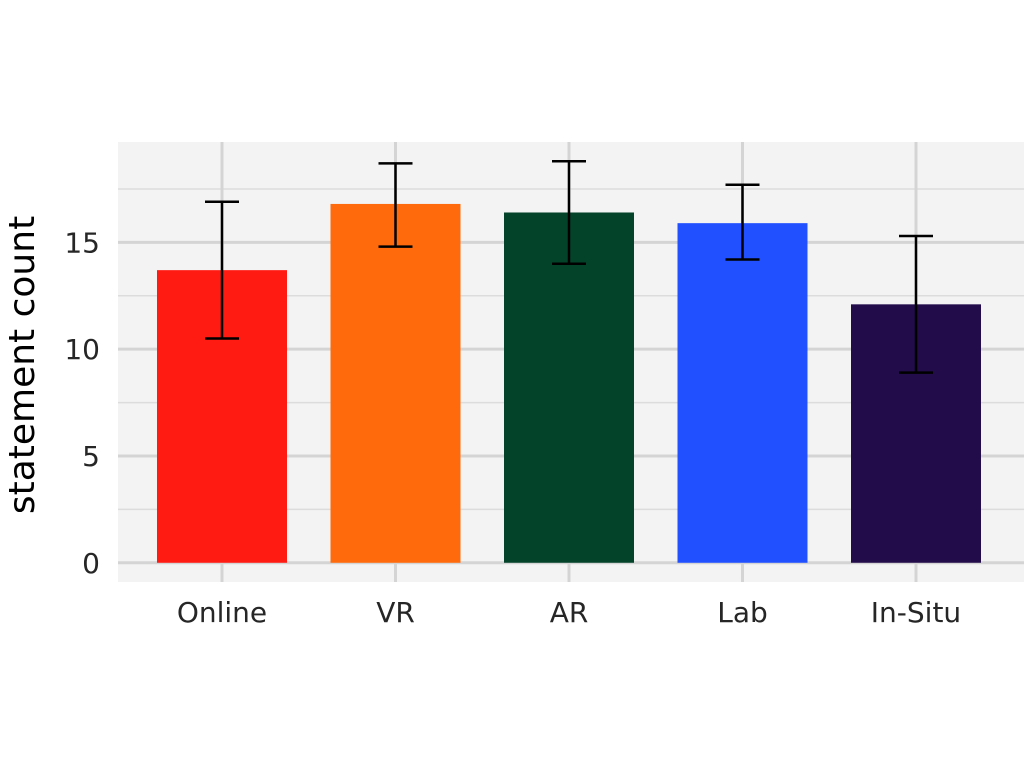 Image resolution: width=1024 pixels, height=768 pixels. I want to click on y-tick-label: 10, so click(82, 349).